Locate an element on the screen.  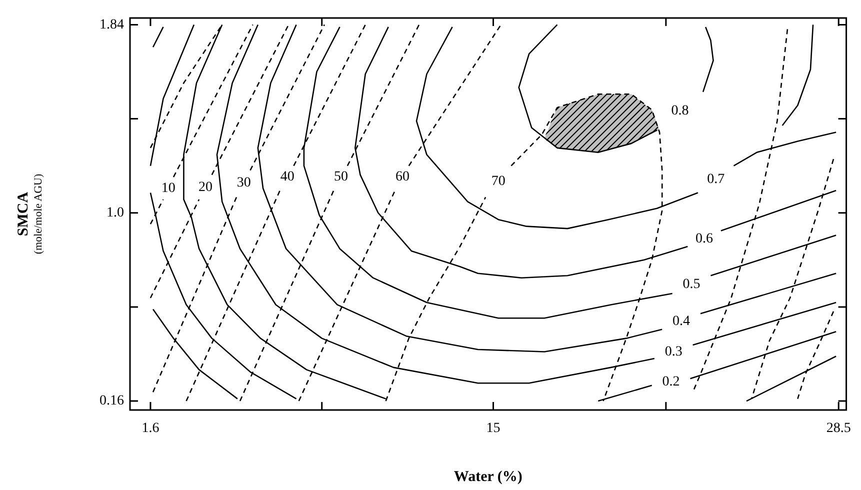
series-label: 0.3 is located at coordinates (673, 352).